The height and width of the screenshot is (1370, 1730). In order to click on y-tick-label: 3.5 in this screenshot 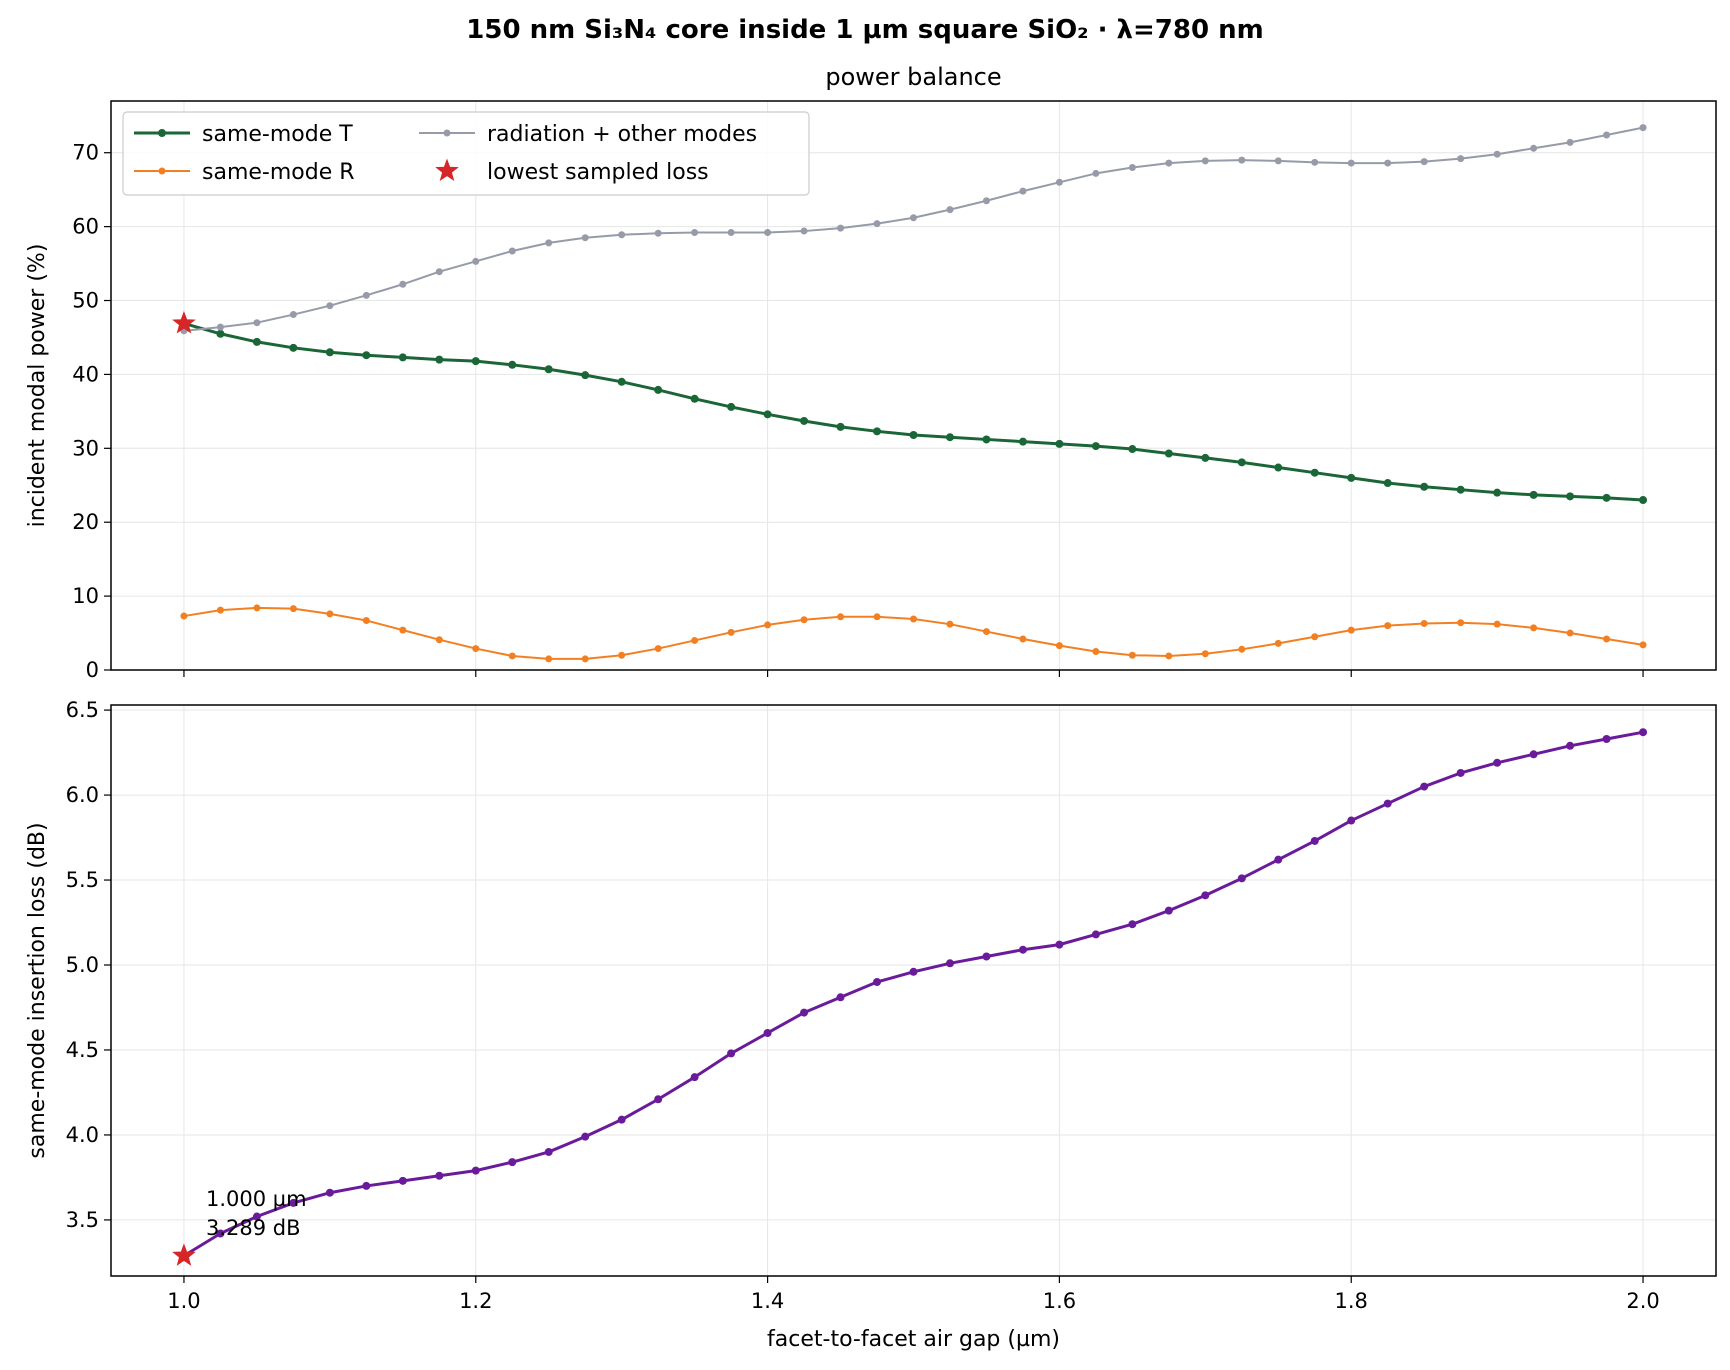, I will do `click(82, 1220)`.